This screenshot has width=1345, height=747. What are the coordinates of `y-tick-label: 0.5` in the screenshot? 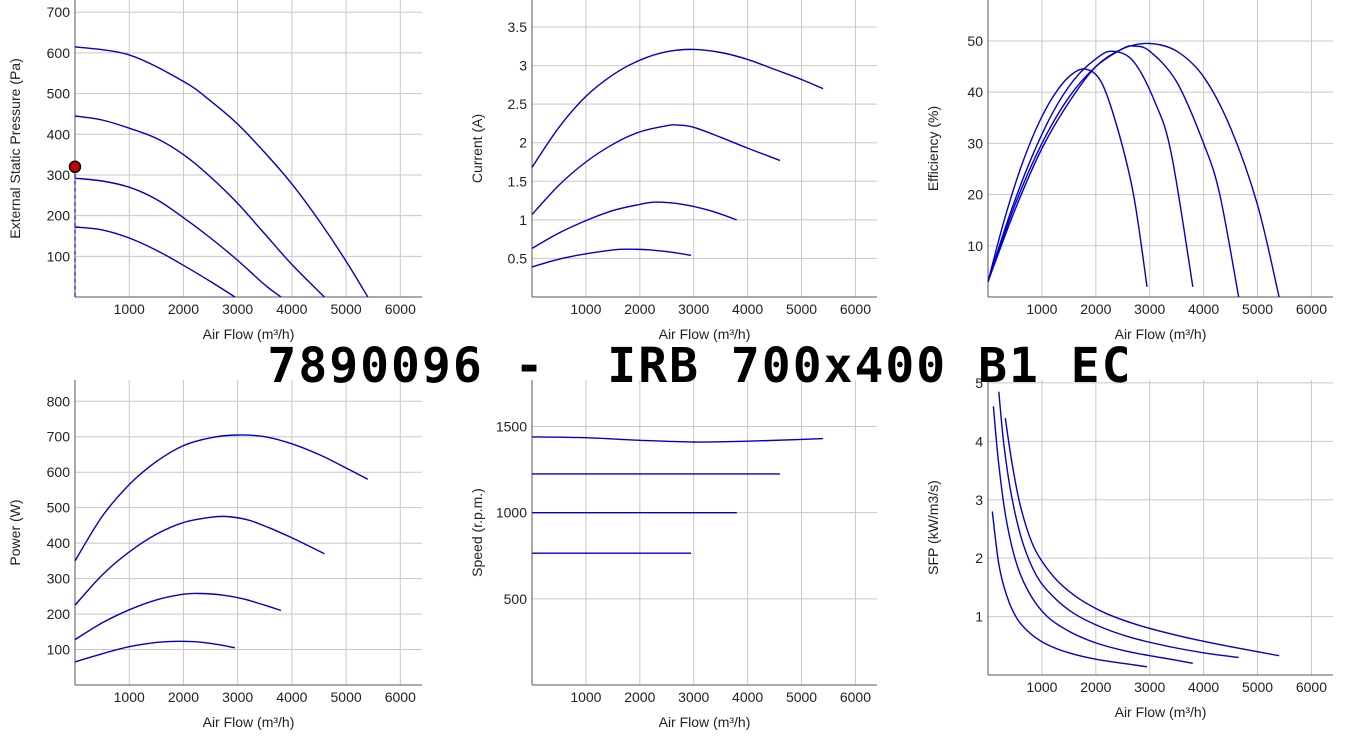 It's located at (518, 258).